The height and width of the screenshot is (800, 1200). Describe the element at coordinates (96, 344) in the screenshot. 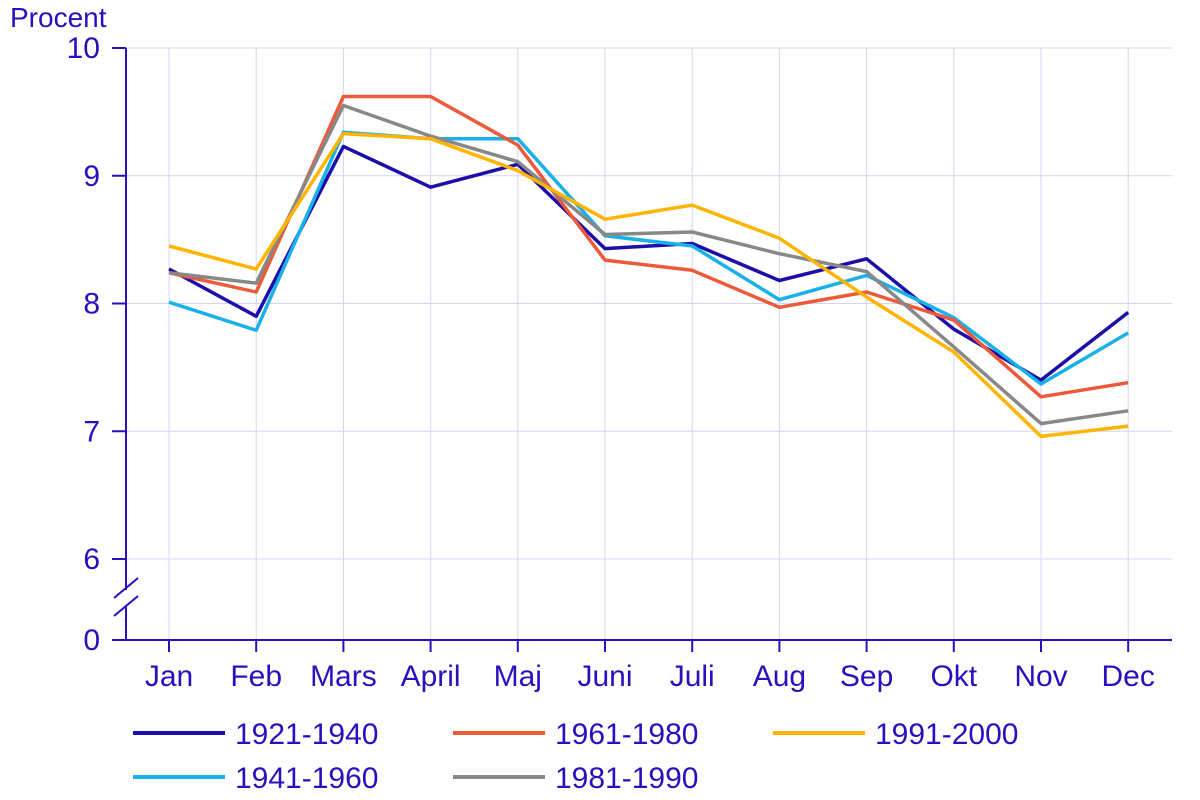

I see `y-axis-ticks: 10 9 8 7 6 0` at that location.